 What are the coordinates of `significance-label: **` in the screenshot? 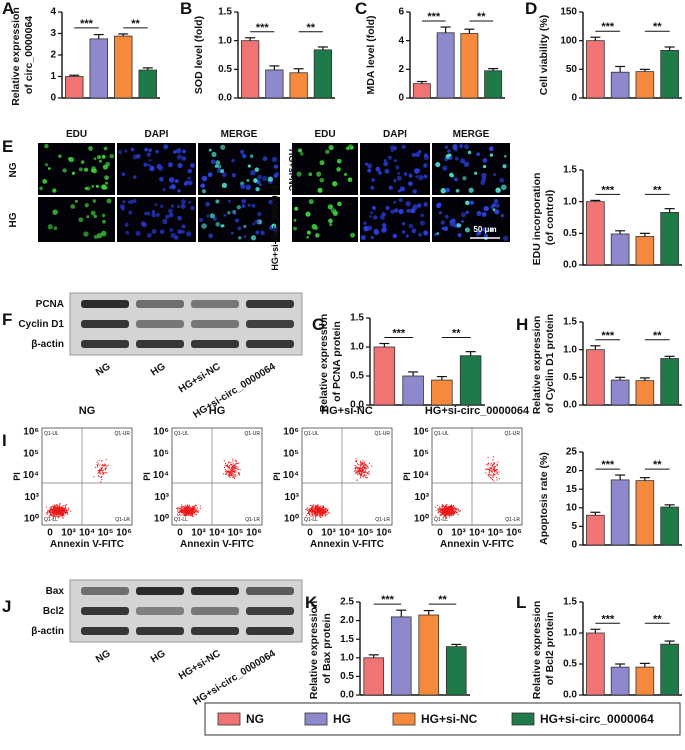 It's located at (657, 619).